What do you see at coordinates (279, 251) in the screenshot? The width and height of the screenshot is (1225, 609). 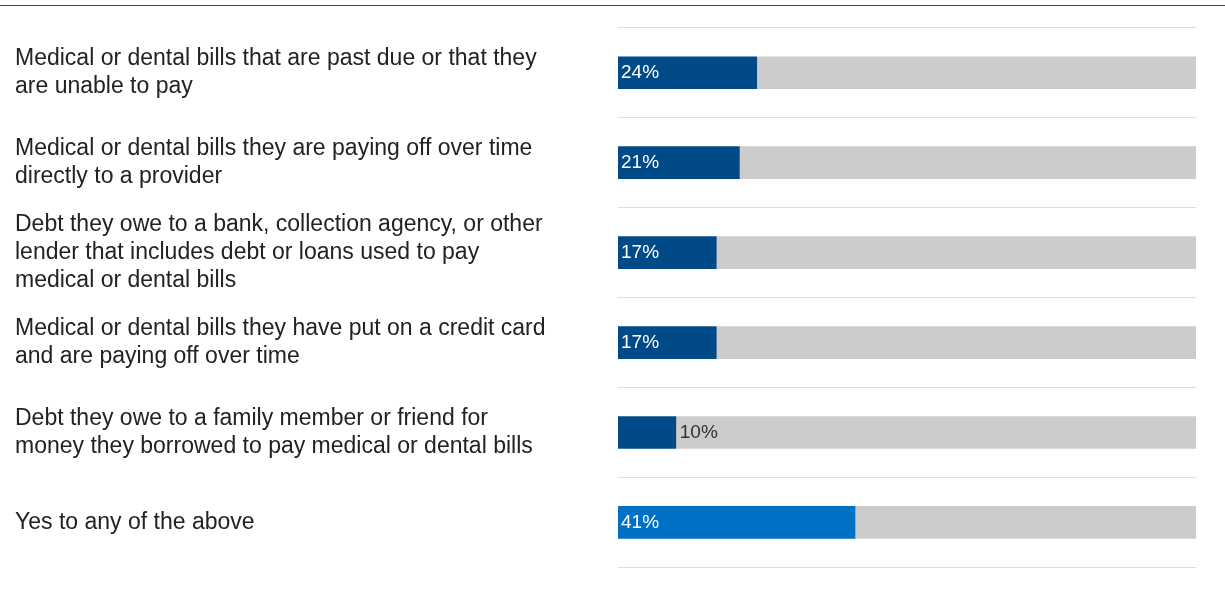 I see `y-tick-label: Debt they owe to a bank, collection agency, or other lender that includes debt or loans used to pay medical or dental bills` at bounding box center [279, 251].